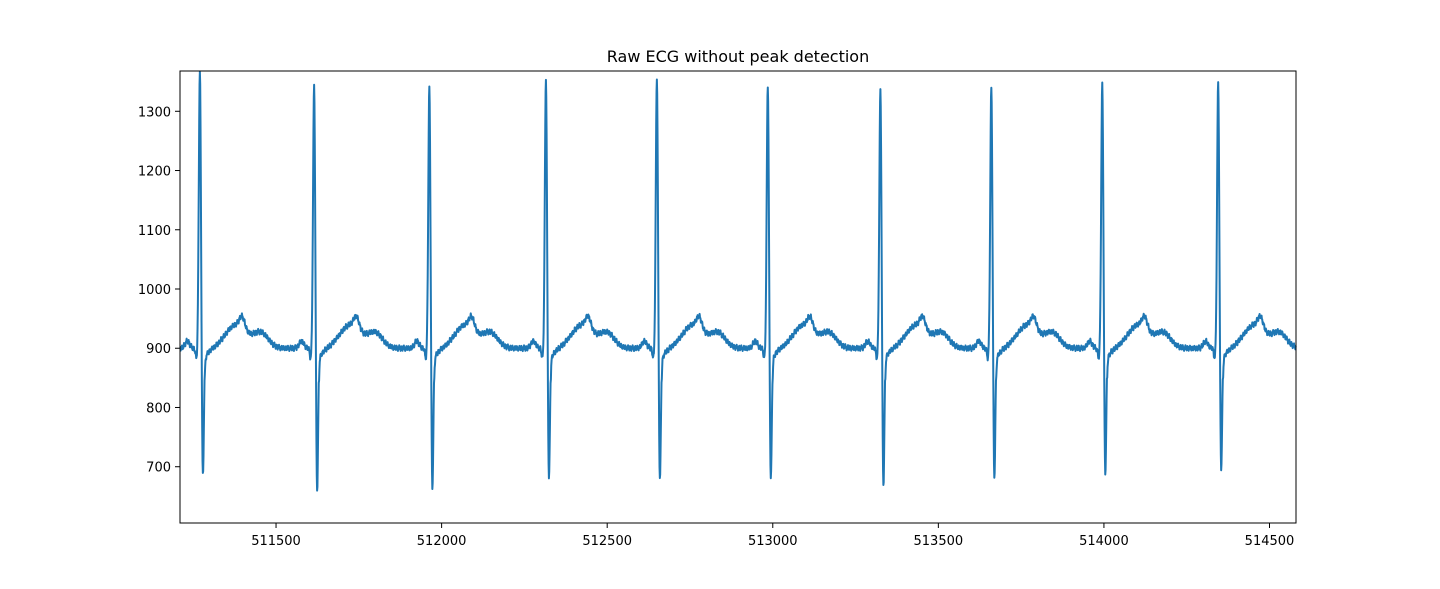  Describe the element at coordinates (607, 541) in the screenshot. I see `x-tick-label: 512500` at that location.